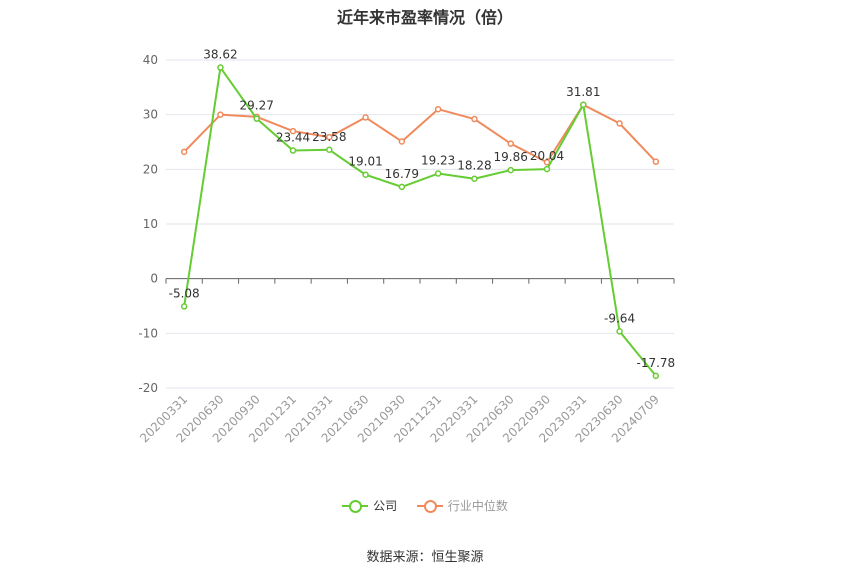  I want to click on data-label-company: 23.44, so click(293, 138).